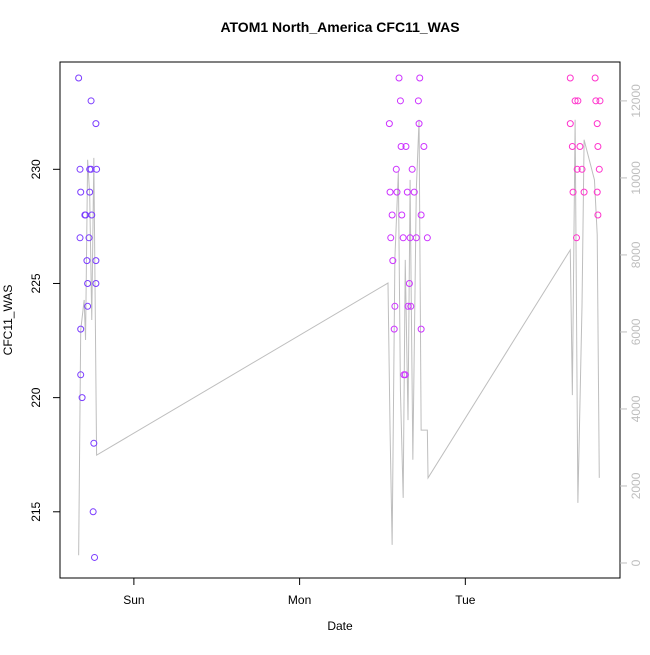  Describe the element at coordinates (636, 562) in the screenshot. I see `y2-tick-label: 0` at that location.